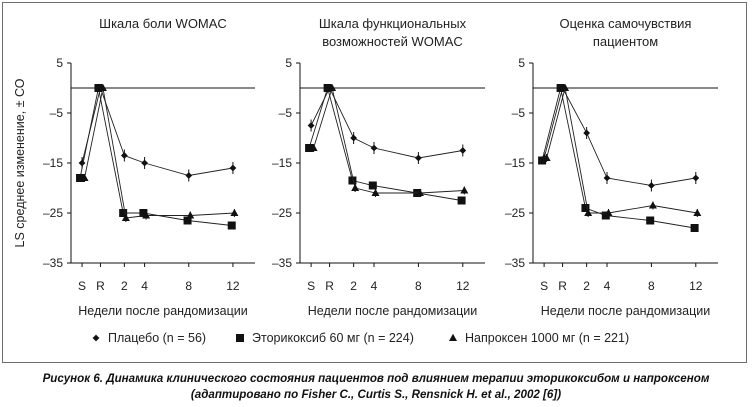  I want to click on legend-label-placebo: Плацебо (n = 56), so click(157, 338).